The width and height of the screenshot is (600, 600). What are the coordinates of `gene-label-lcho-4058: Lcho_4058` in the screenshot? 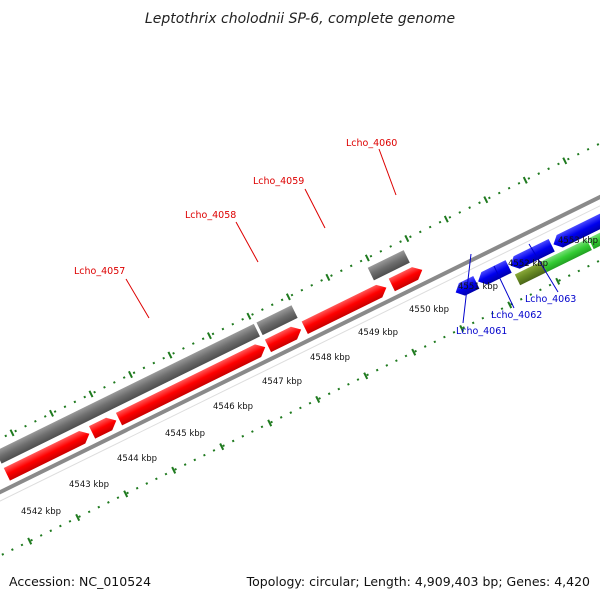 It's located at (210, 215).